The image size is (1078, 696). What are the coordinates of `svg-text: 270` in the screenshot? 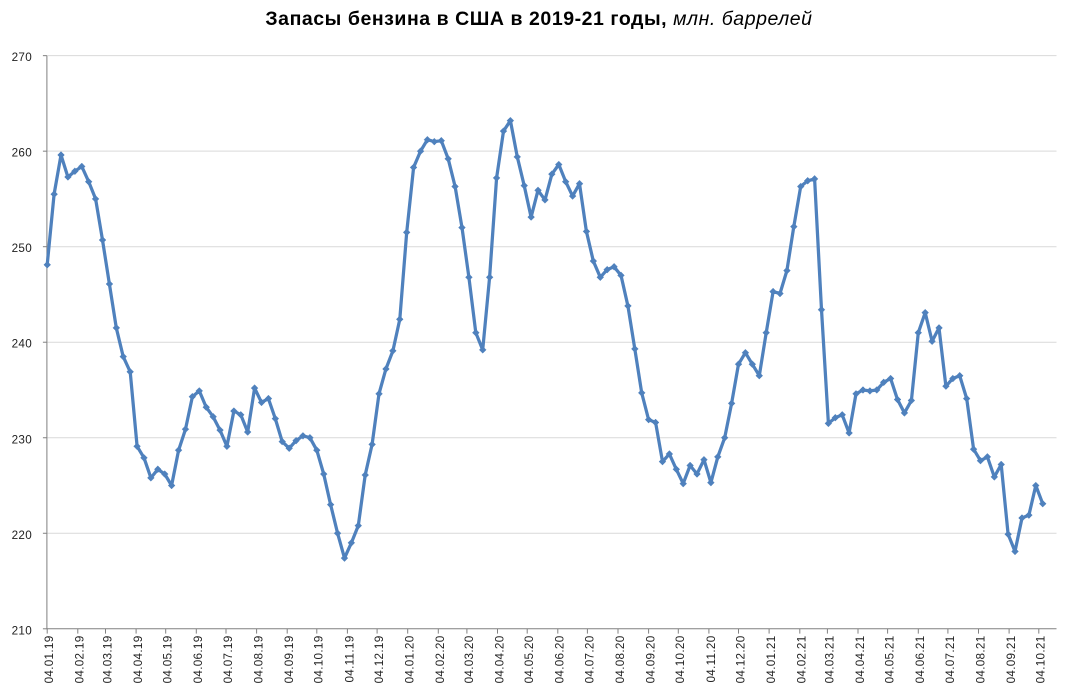 It's located at (22, 57).